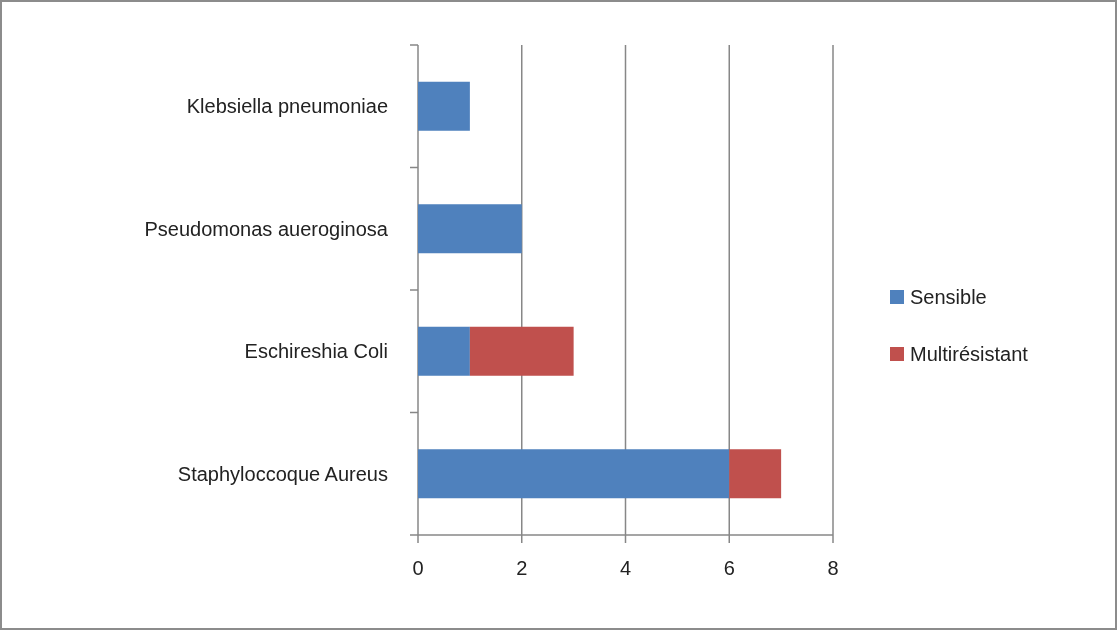  What do you see at coordinates (969, 354) in the screenshot?
I see `legend-label: Multirésistant` at bounding box center [969, 354].